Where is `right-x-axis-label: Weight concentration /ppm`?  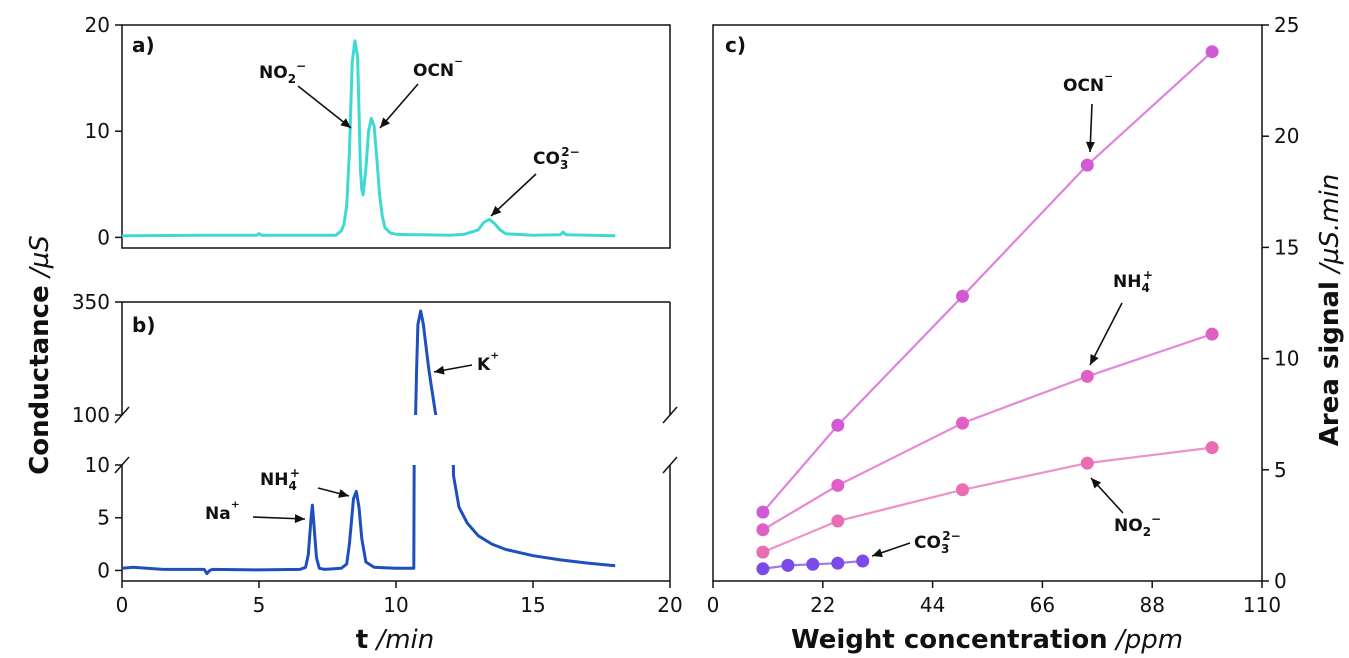
right-x-axis-label: Weight concentration /ppm is located at coordinates (987, 640).